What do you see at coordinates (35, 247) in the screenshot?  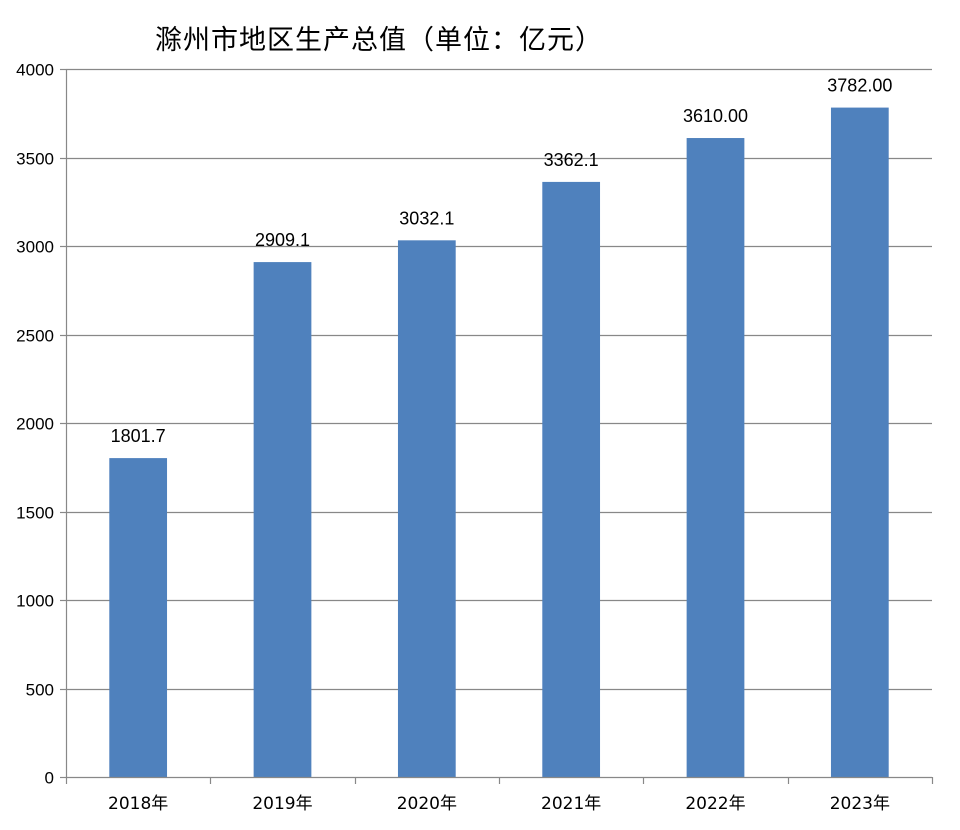 I see `y-tick-label: 3000` at bounding box center [35, 247].